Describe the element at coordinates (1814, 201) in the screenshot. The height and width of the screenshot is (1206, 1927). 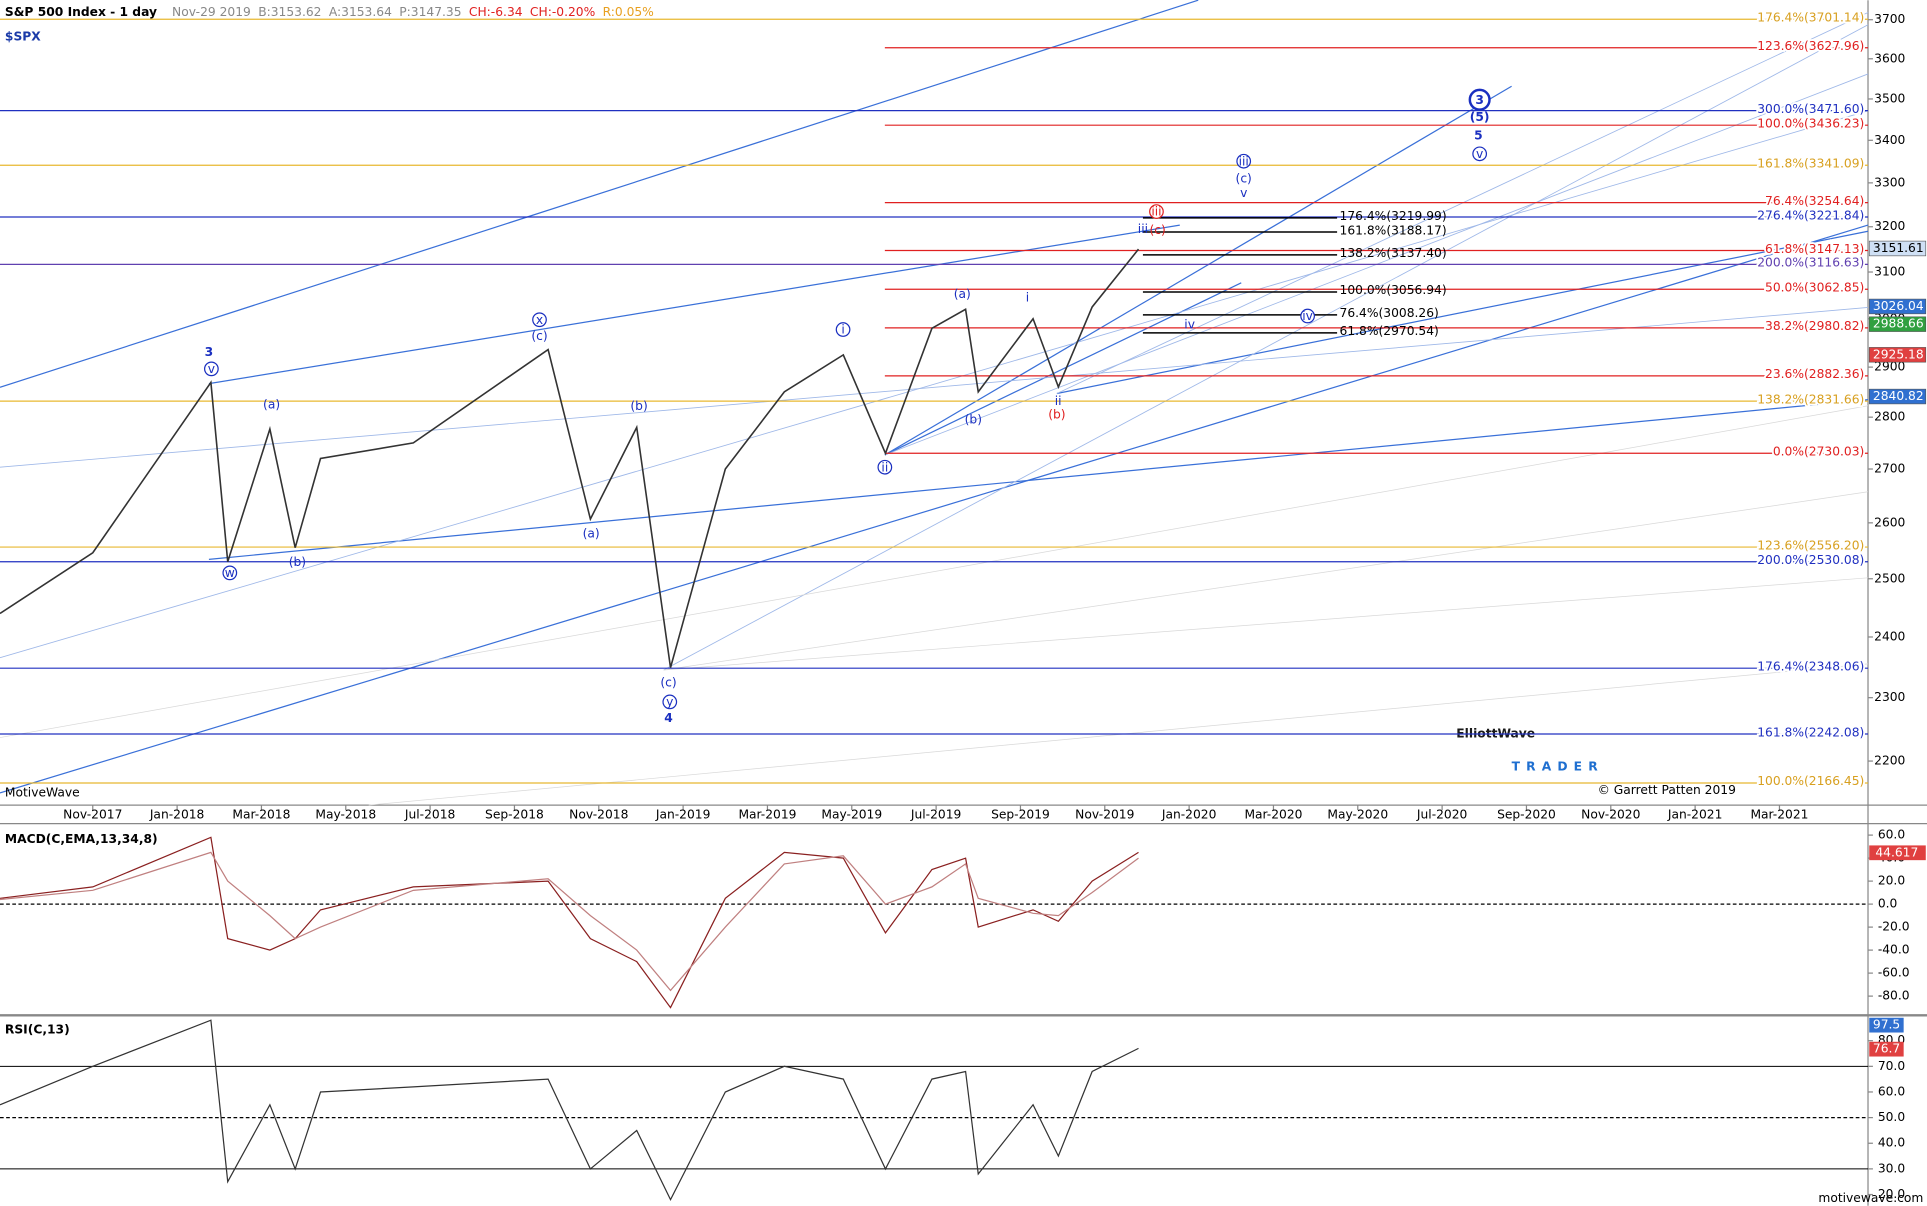
I see `fib-level-label: 76.4%(3254.64)` at that location.